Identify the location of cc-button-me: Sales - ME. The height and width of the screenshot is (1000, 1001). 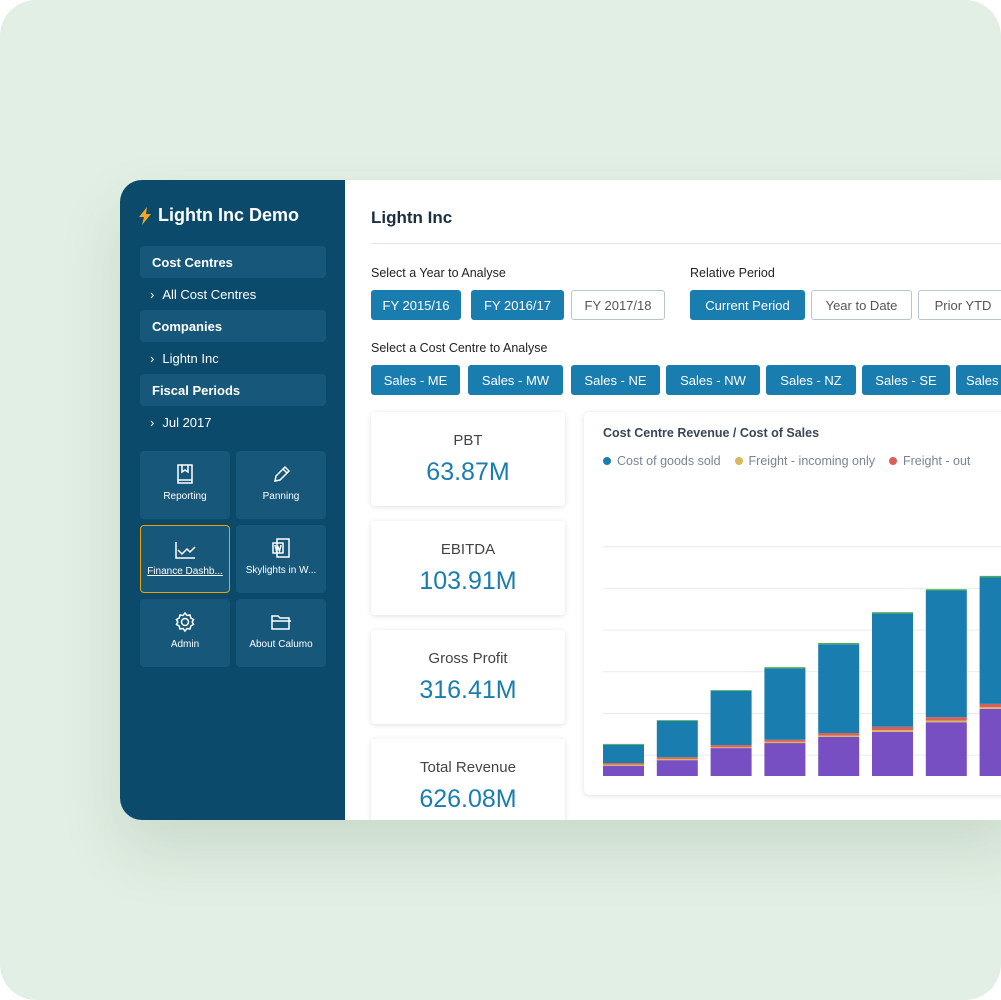
(415, 380).